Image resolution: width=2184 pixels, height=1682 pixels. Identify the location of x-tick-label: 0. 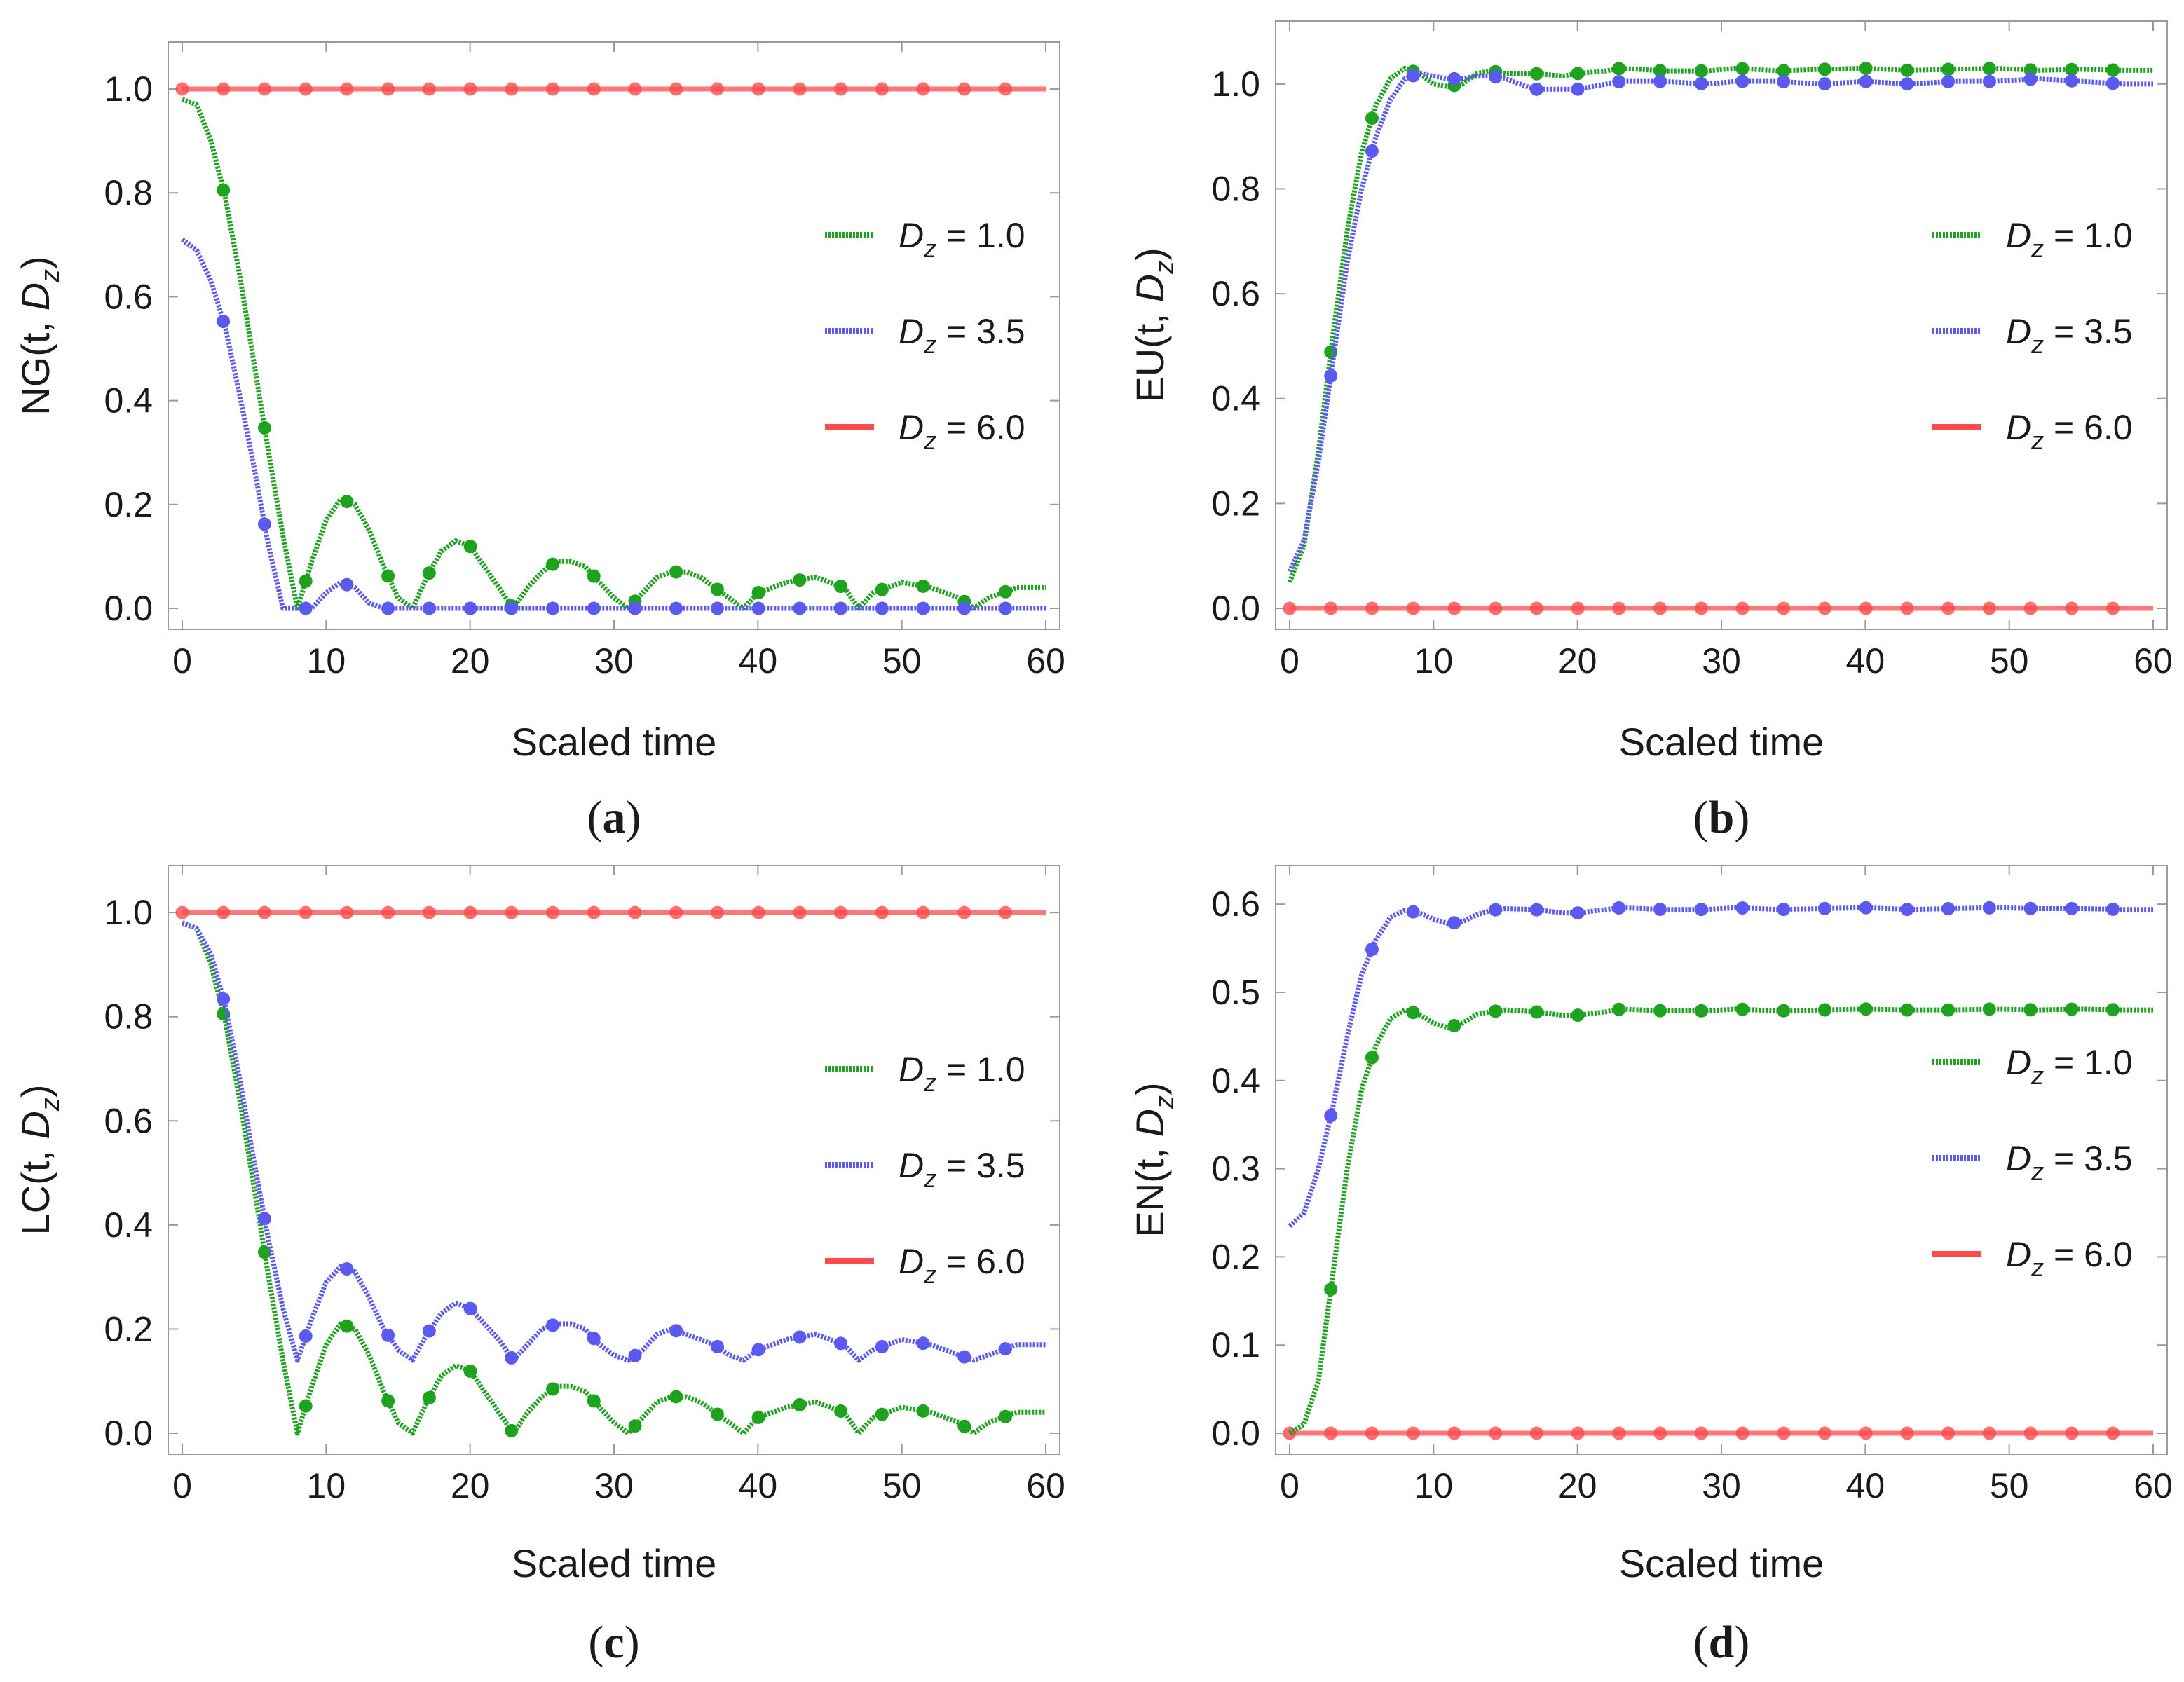
(182, 661).